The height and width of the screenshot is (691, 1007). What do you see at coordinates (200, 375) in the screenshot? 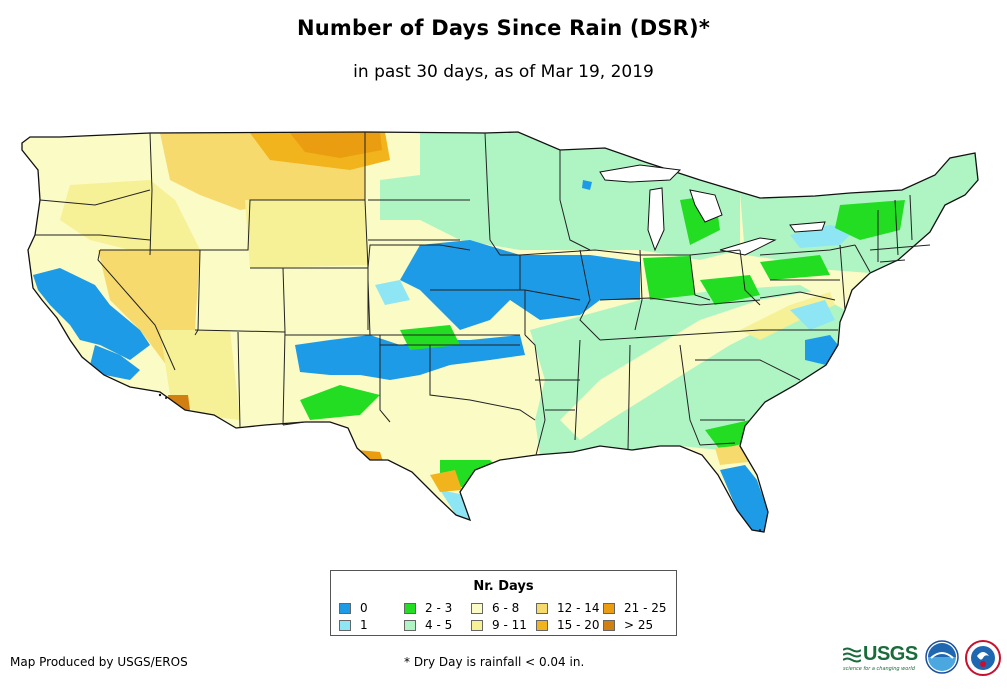
I see `zone-az-south-dry` at bounding box center [200, 375].